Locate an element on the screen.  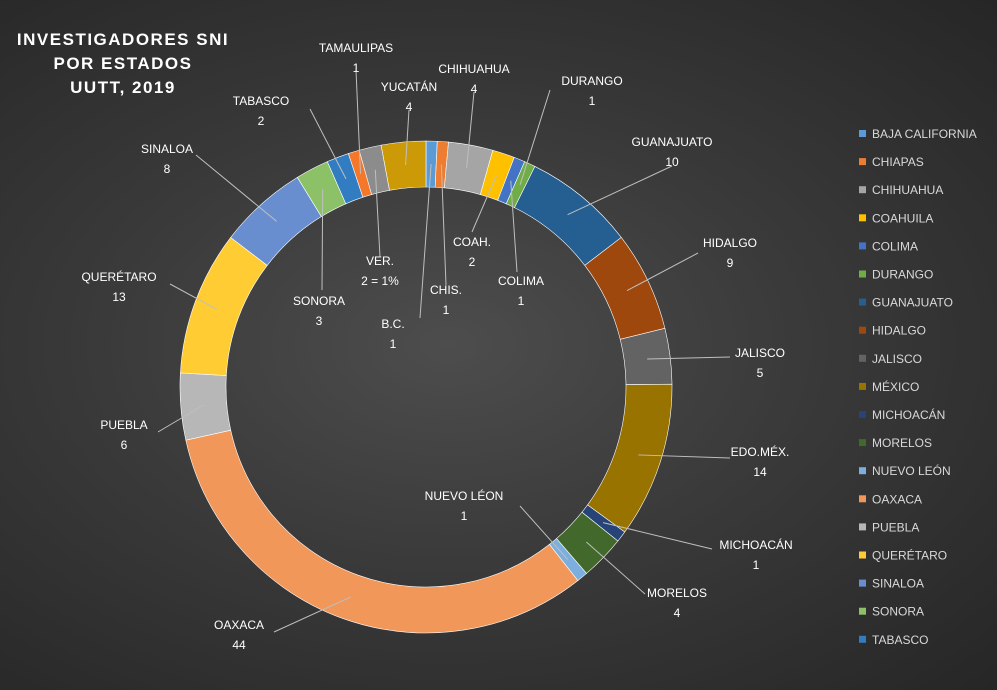
leader-line-tabasco is located at coordinates (328, 144).